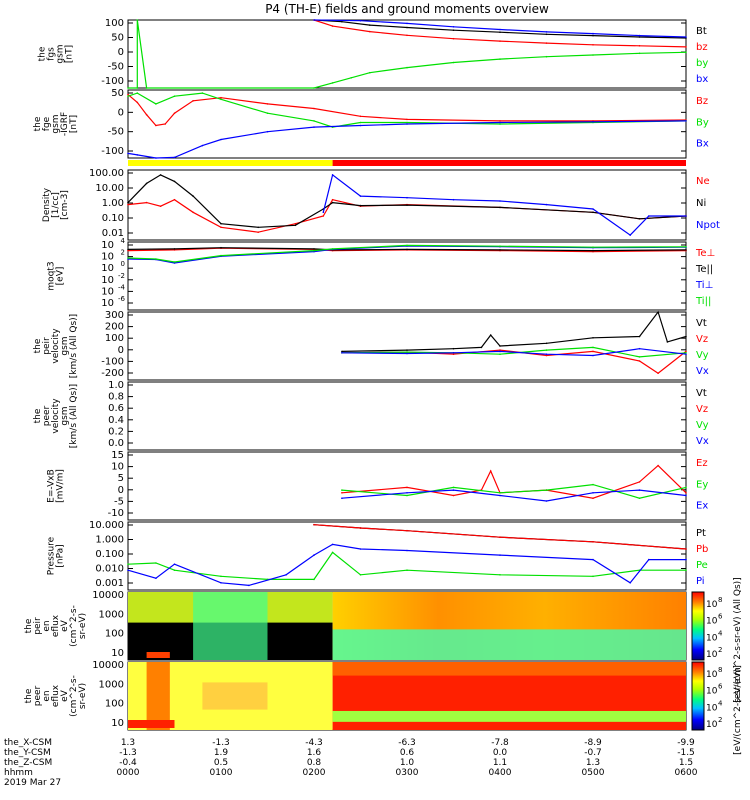 This screenshot has height=800, width=750. I want to click on panel-frame-peer-velocity, so click(407, 416).